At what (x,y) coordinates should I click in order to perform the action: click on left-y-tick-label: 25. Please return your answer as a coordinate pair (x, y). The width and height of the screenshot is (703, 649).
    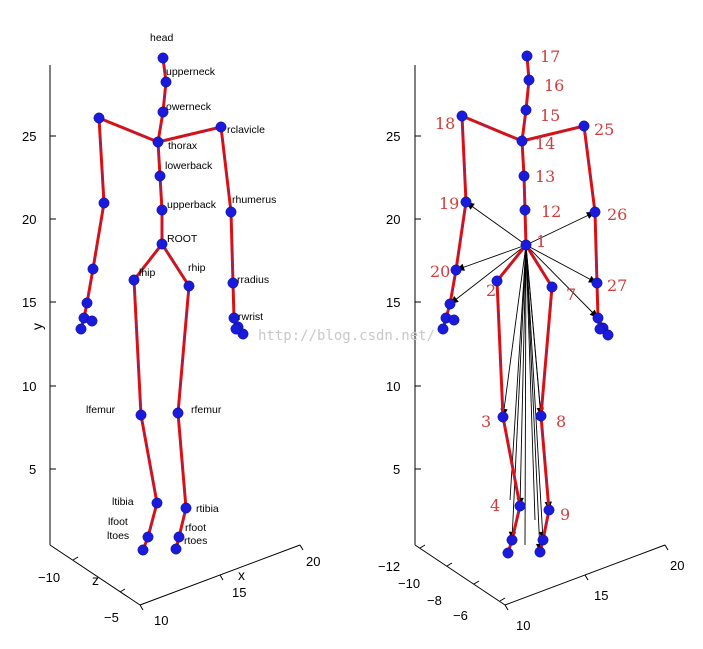
    Looking at the image, I should click on (29, 136).